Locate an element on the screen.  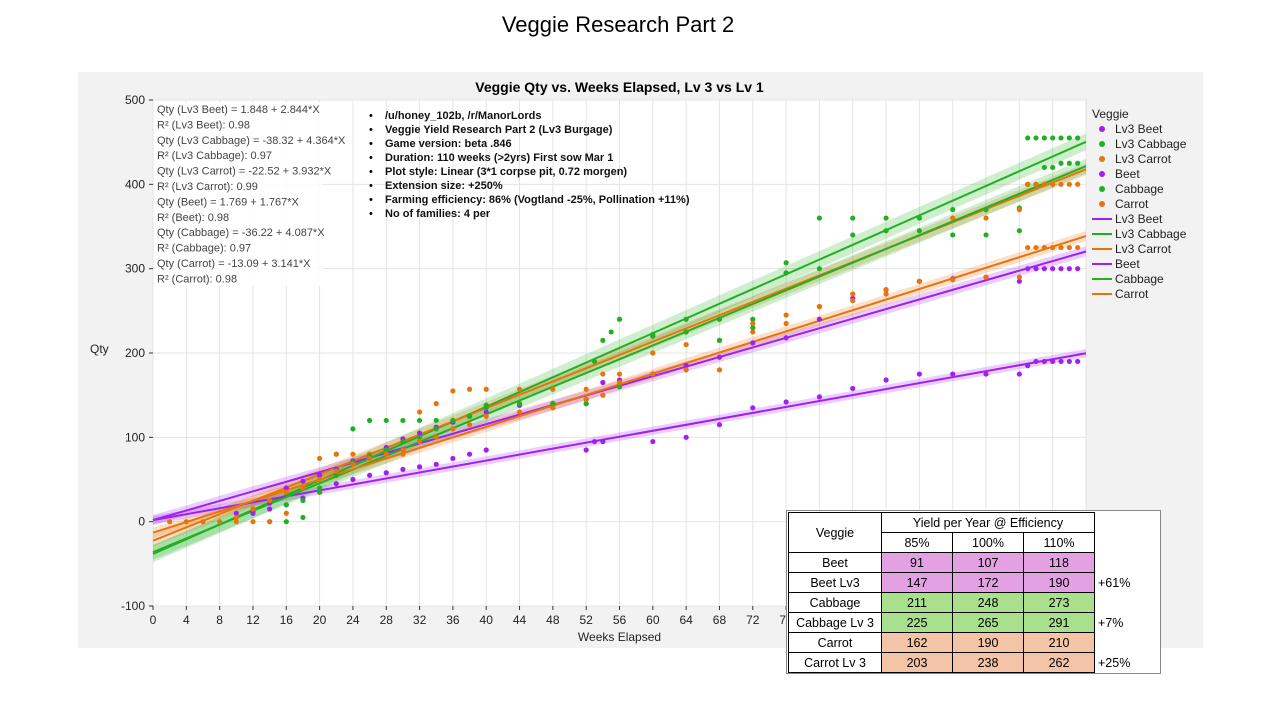
legend-label: Cabbage is located at coordinates (1139, 279).